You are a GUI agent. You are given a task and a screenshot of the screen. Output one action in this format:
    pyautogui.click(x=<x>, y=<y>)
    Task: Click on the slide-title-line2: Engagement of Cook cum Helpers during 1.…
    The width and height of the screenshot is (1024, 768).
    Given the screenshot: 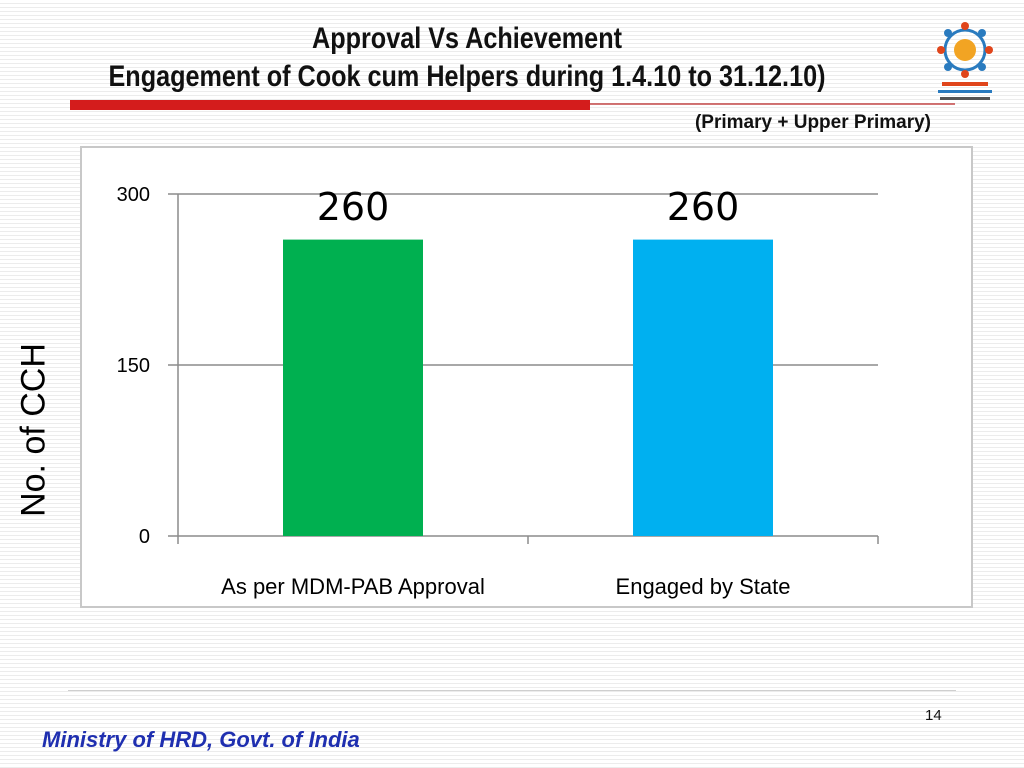 What is the action you would take?
    pyautogui.click(x=467, y=76)
    